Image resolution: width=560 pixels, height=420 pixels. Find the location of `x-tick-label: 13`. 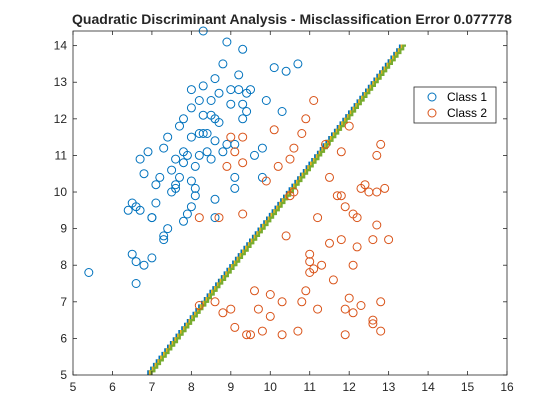

x-tick-label: 13 is located at coordinates (389, 387).